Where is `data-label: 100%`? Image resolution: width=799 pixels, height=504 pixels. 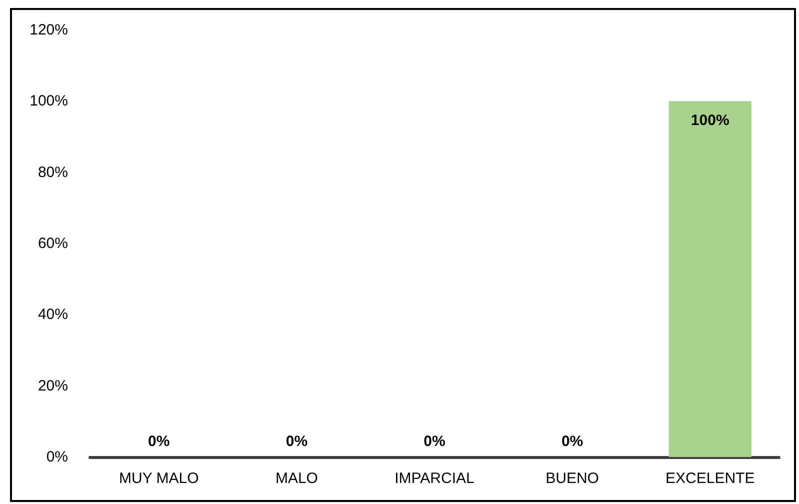
data-label: 100% is located at coordinates (710, 121).